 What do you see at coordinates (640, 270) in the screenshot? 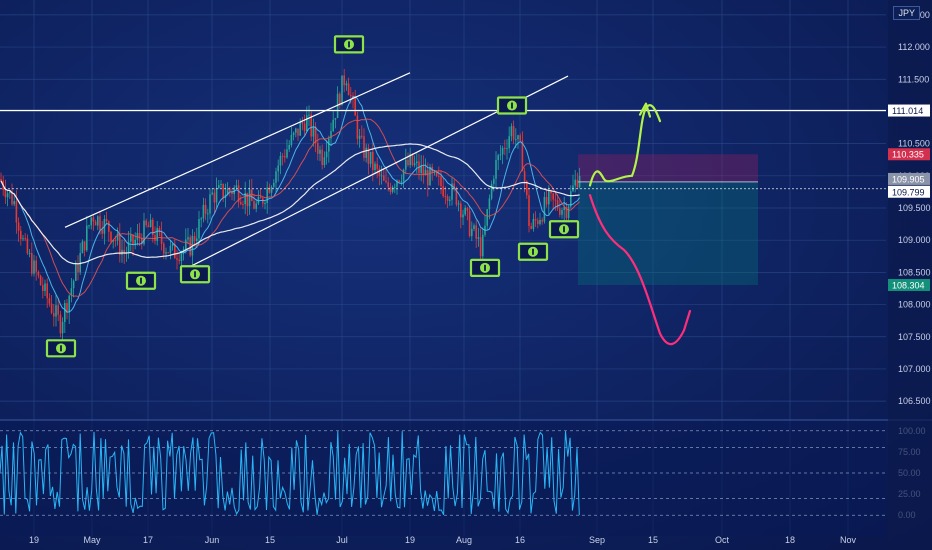
I see `bearish-forecast-arrow` at bounding box center [640, 270].